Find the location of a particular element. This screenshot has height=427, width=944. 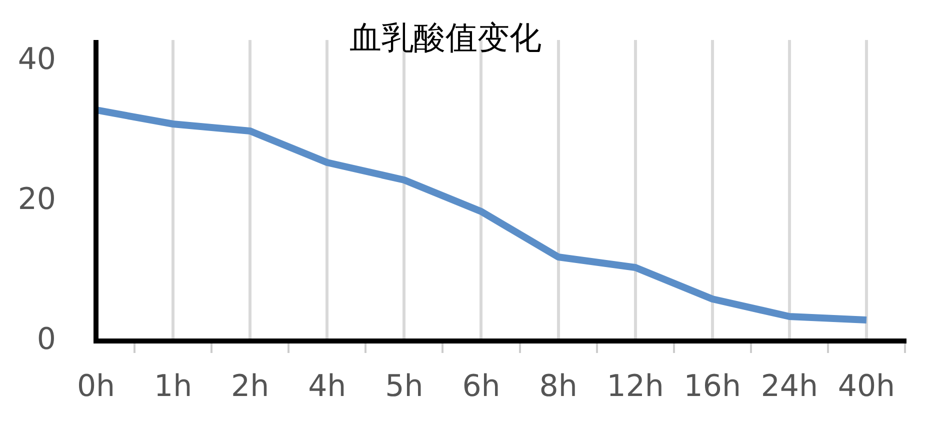

x-tick-label: 8h is located at coordinates (558, 386).